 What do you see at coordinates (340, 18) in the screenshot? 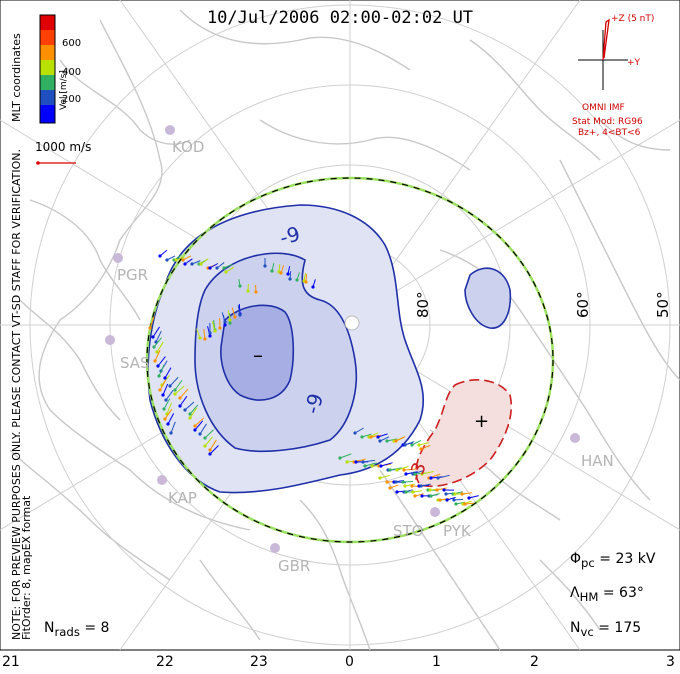
I see `map-title: 10/Jul/2006 02:00-02:02 UT` at bounding box center [340, 18].